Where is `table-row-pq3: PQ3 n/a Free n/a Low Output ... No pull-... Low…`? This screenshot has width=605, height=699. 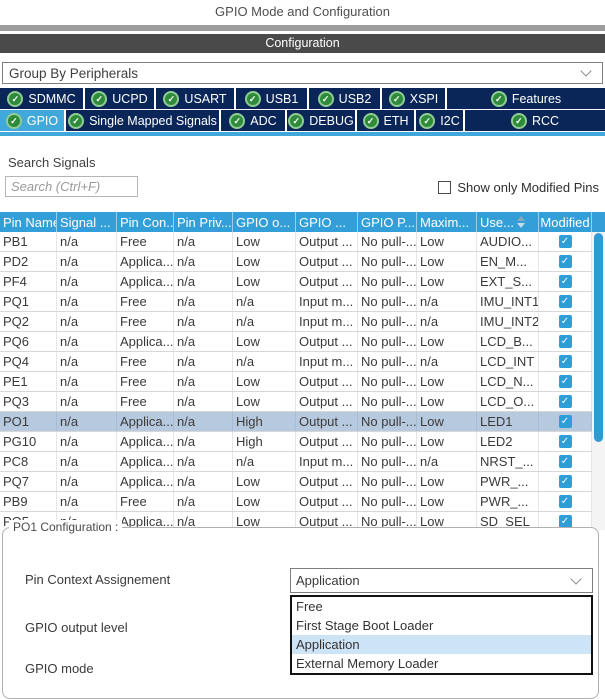 table-row-pq3: PQ3 n/a Free n/a Low Output ... No pull-... Low… is located at coordinates (302, 402).